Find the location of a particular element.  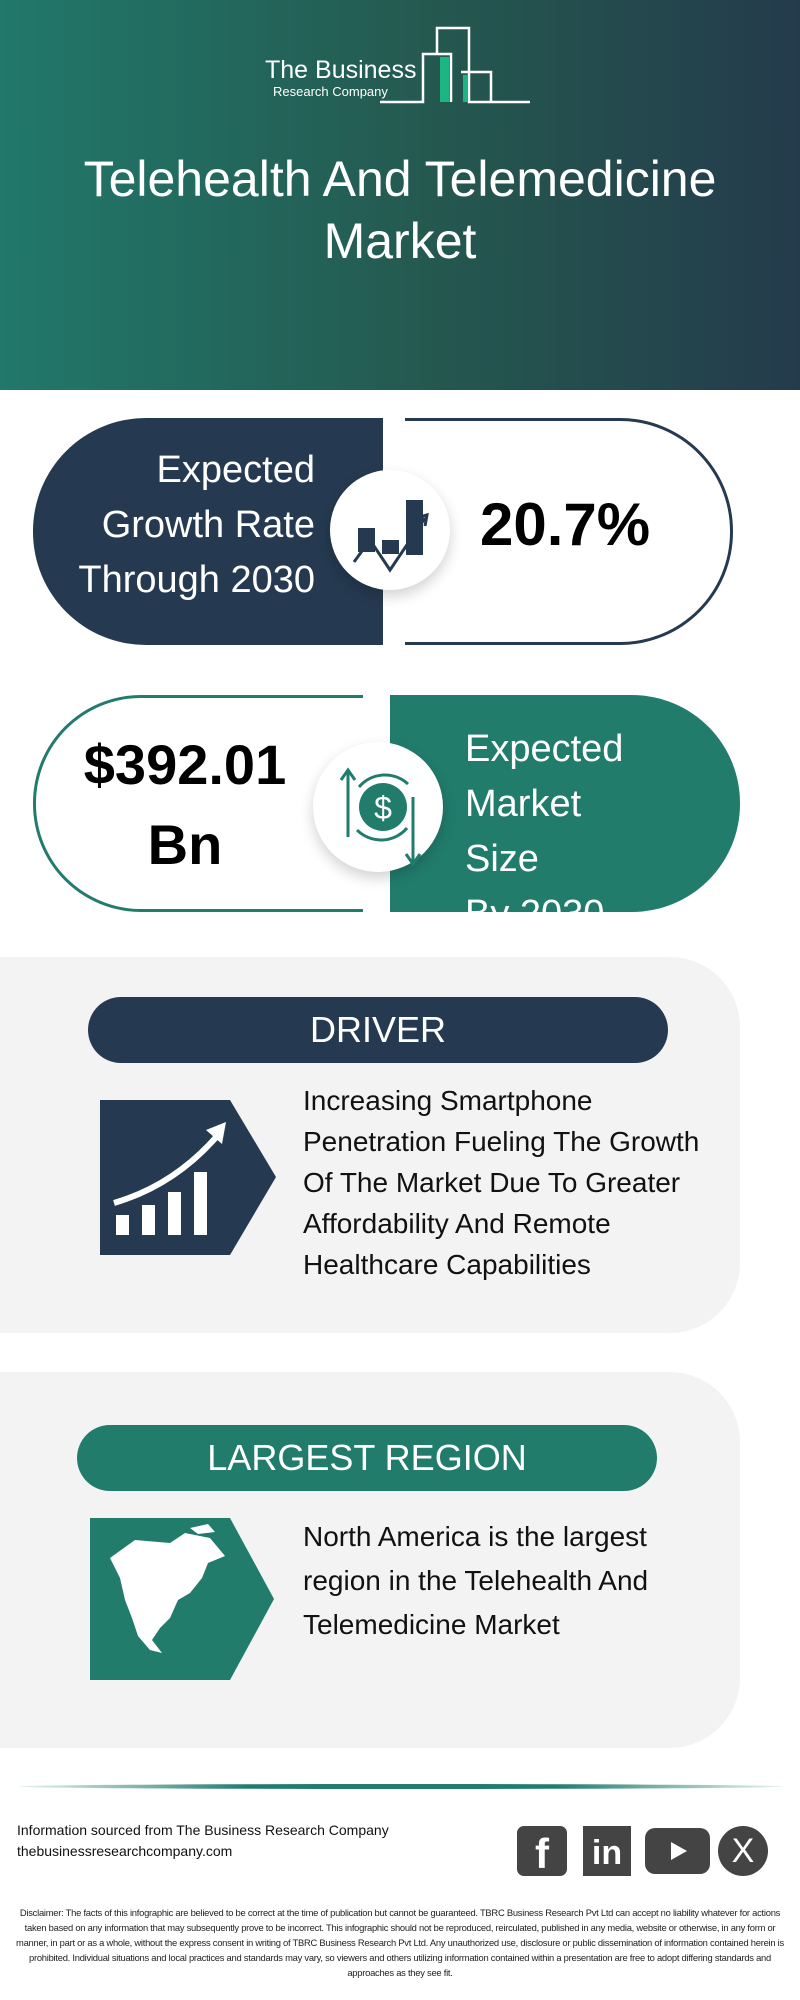

driver-heading: DRIVER is located at coordinates (378, 1030).